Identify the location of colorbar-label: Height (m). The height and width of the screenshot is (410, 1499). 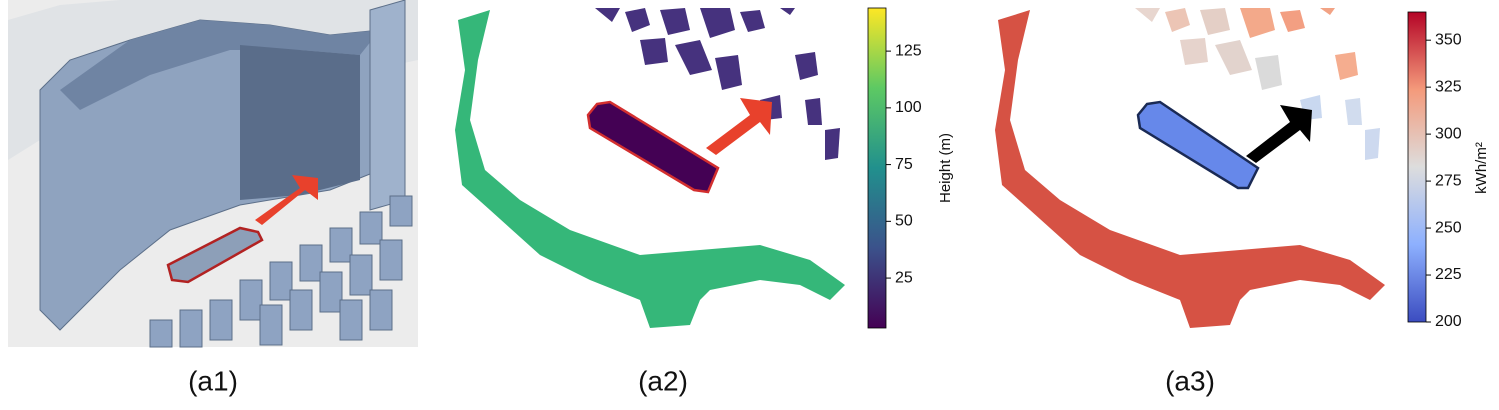
(945, 168).